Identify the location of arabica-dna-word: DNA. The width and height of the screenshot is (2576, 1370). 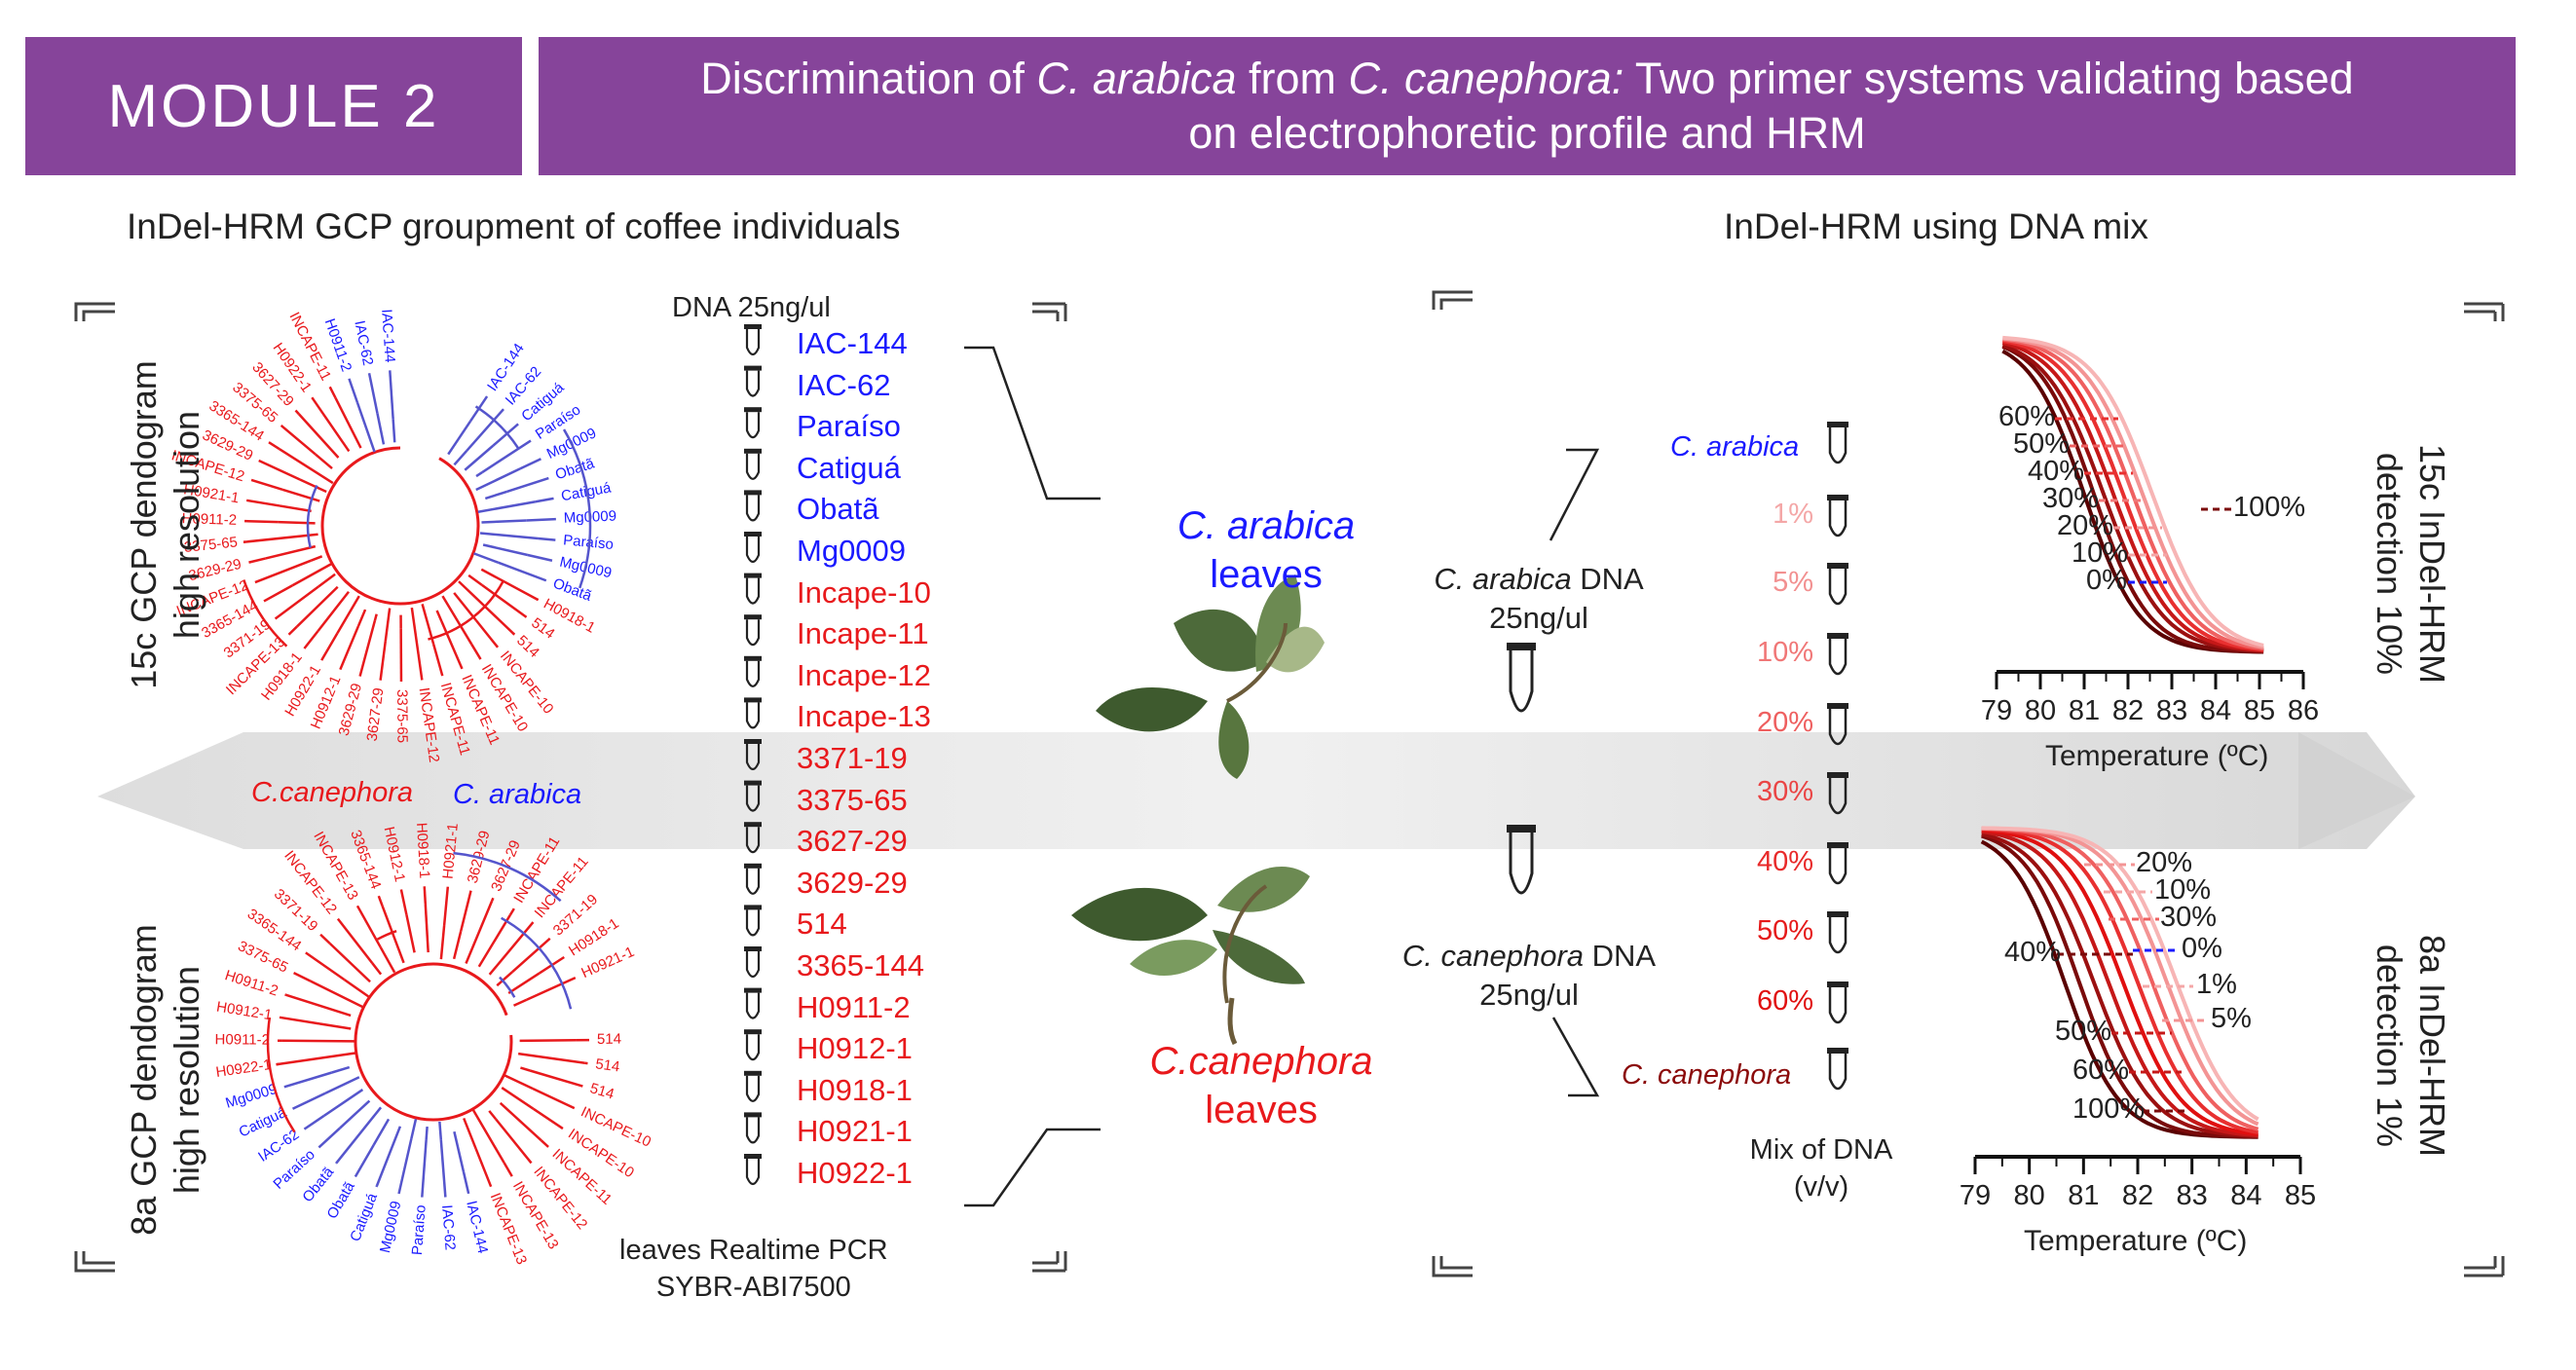
(1607, 579).